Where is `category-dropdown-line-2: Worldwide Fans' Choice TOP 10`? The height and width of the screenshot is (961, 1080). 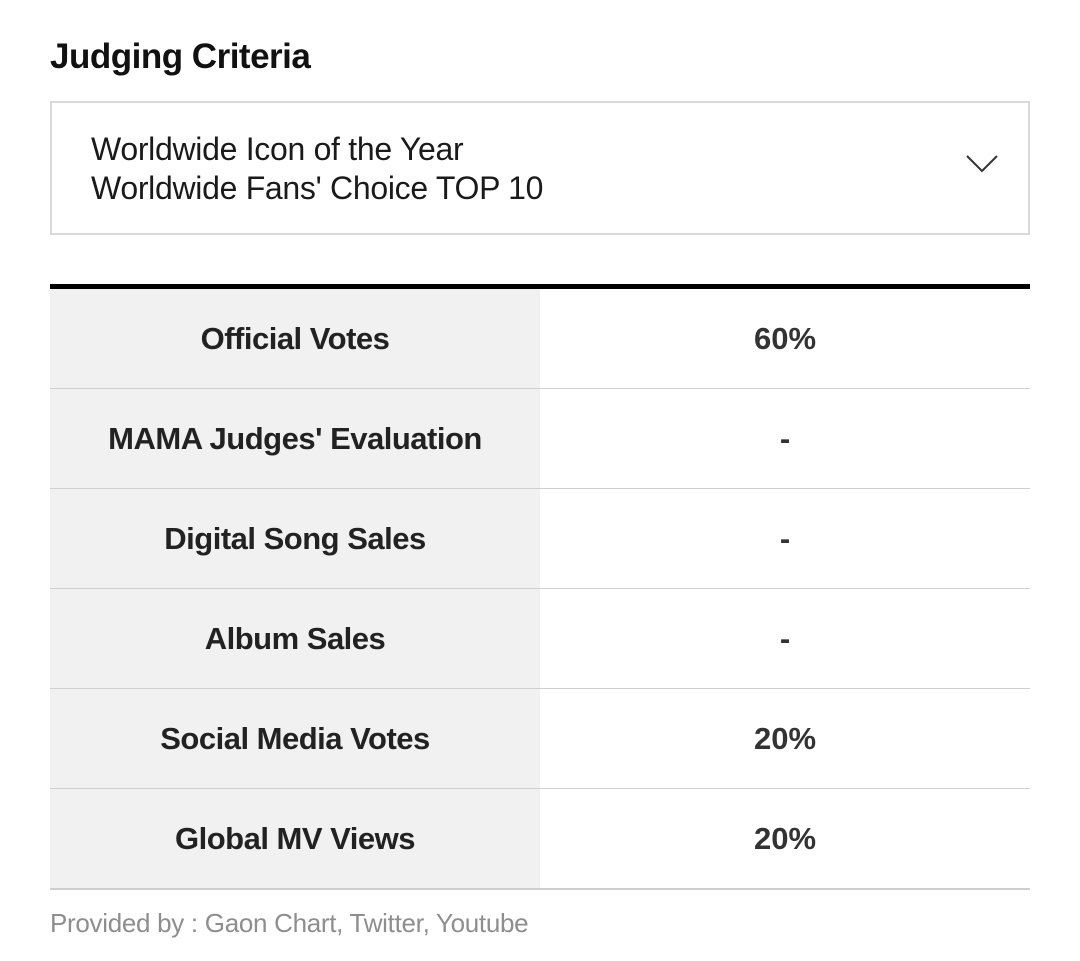
category-dropdown-line-2: Worldwide Fans' Choice TOP 10 is located at coordinates (317, 188).